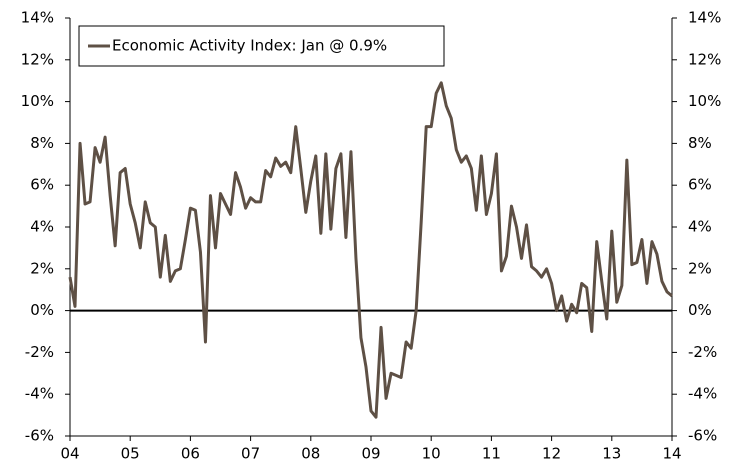 The image size is (744, 469). Describe the element at coordinates (69, 454) in the screenshot. I see `x-tick-label: 04` at that location.